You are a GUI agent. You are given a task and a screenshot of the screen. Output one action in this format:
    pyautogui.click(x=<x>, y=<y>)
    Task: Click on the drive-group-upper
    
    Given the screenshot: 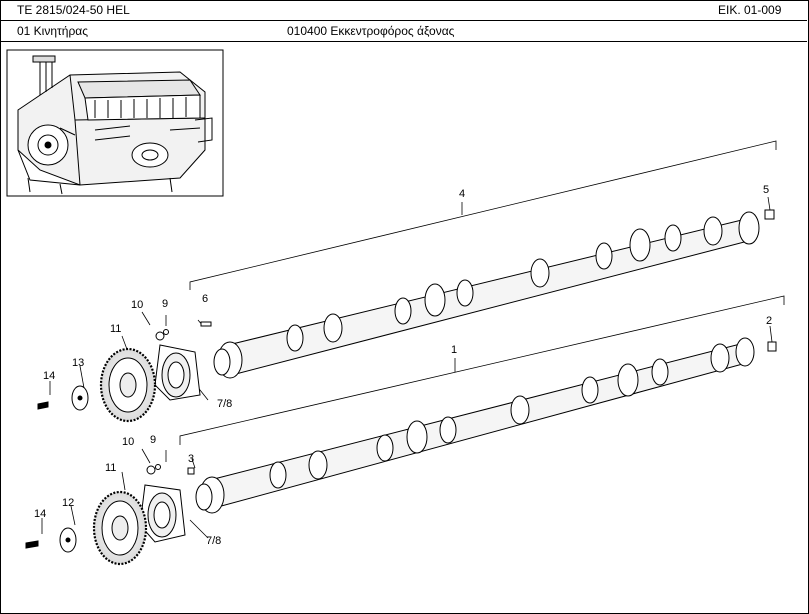 What is the action you would take?
    pyautogui.click(x=124, y=372)
    